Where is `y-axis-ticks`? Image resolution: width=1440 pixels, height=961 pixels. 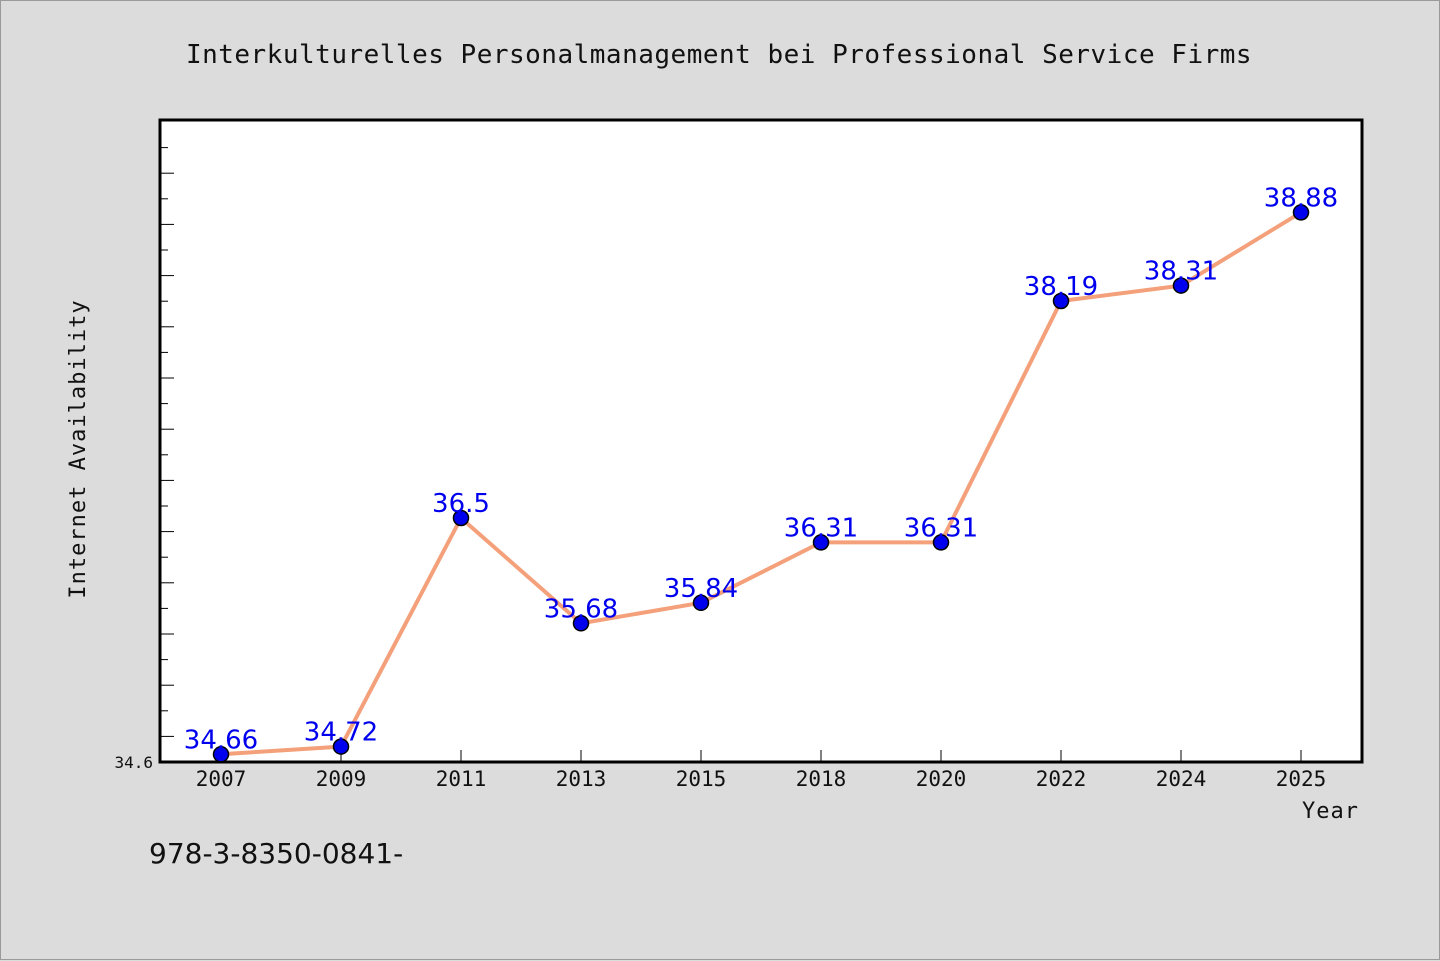
y-axis-ticks is located at coordinates (167, 442).